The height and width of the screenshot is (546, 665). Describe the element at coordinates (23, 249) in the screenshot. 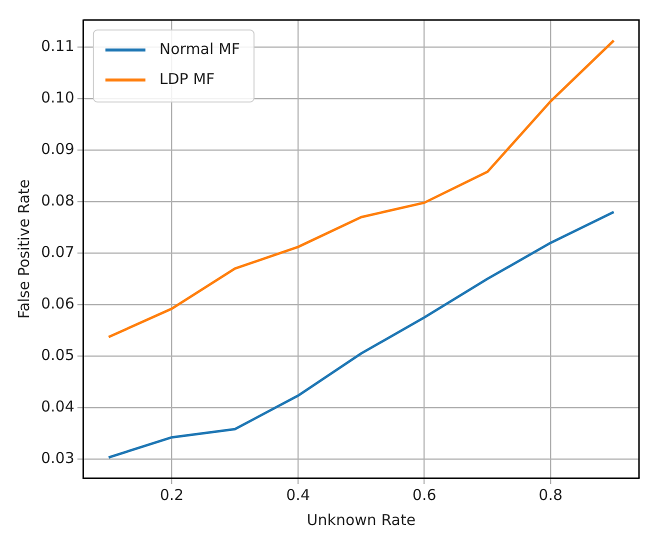

I see `y-axis-title: False Positive Rate` at that location.